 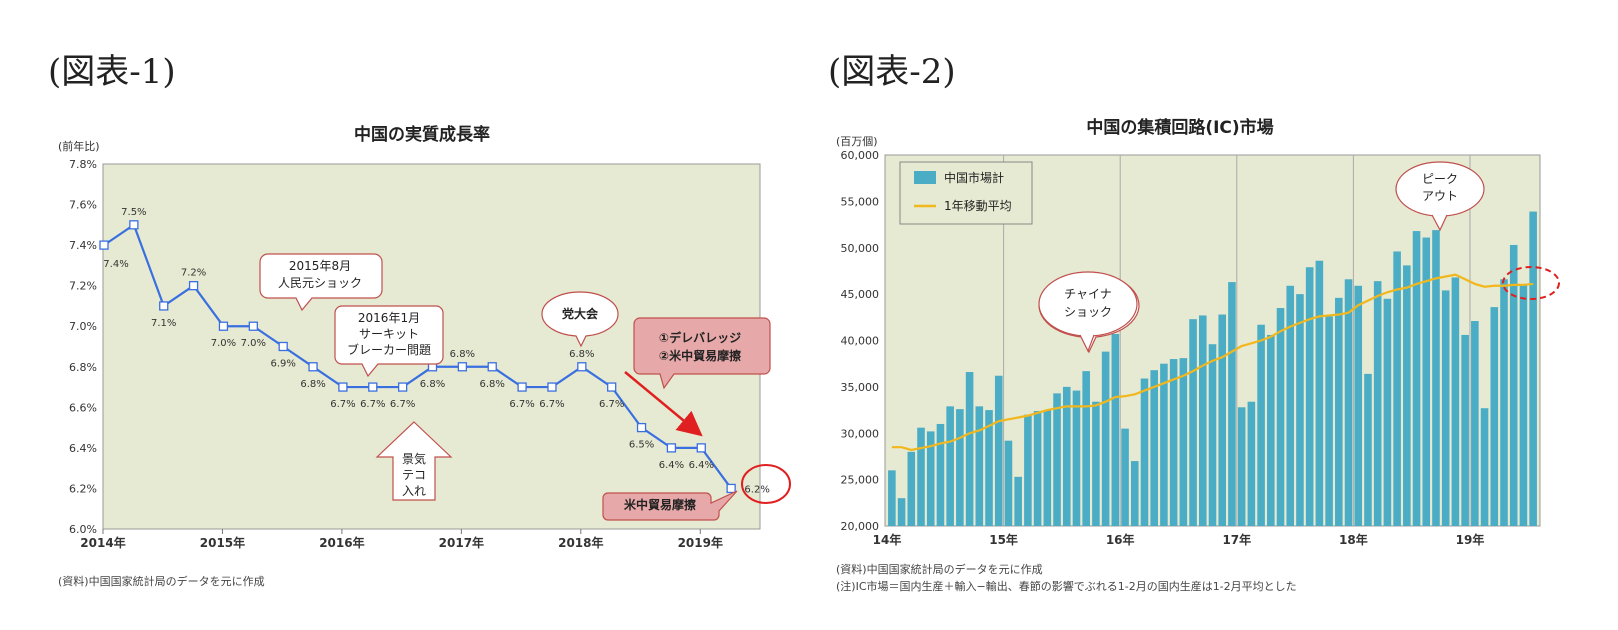 What do you see at coordinates (663, 404) in the screenshot?
I see `downtrend-arrow` at bounding box center [663, 404].